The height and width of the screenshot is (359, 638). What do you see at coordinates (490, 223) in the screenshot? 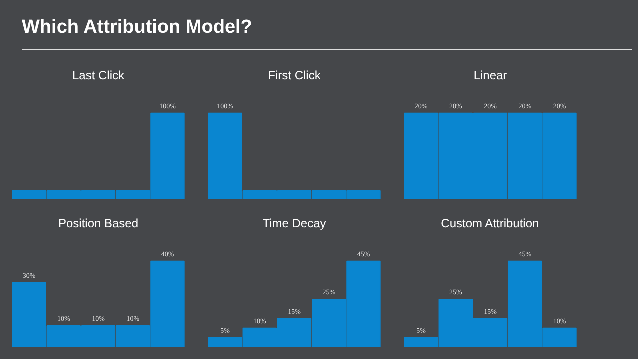
I see `chart-title: Custom Attribution` at bounding box center [490, 223].